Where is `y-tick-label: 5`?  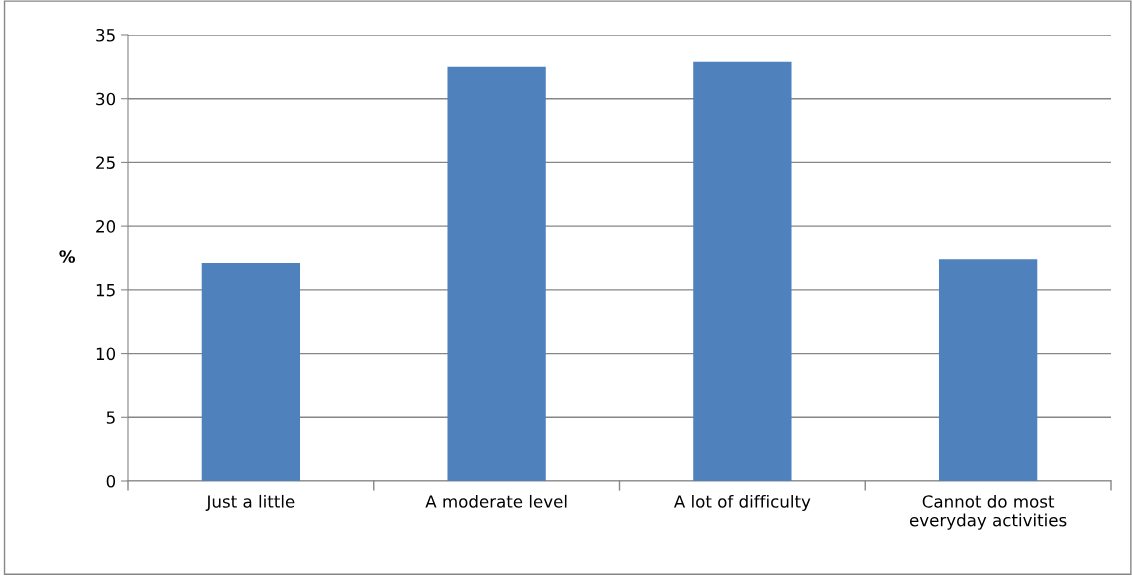 y-tick-label: 5 is located at coordinates (110, 417).